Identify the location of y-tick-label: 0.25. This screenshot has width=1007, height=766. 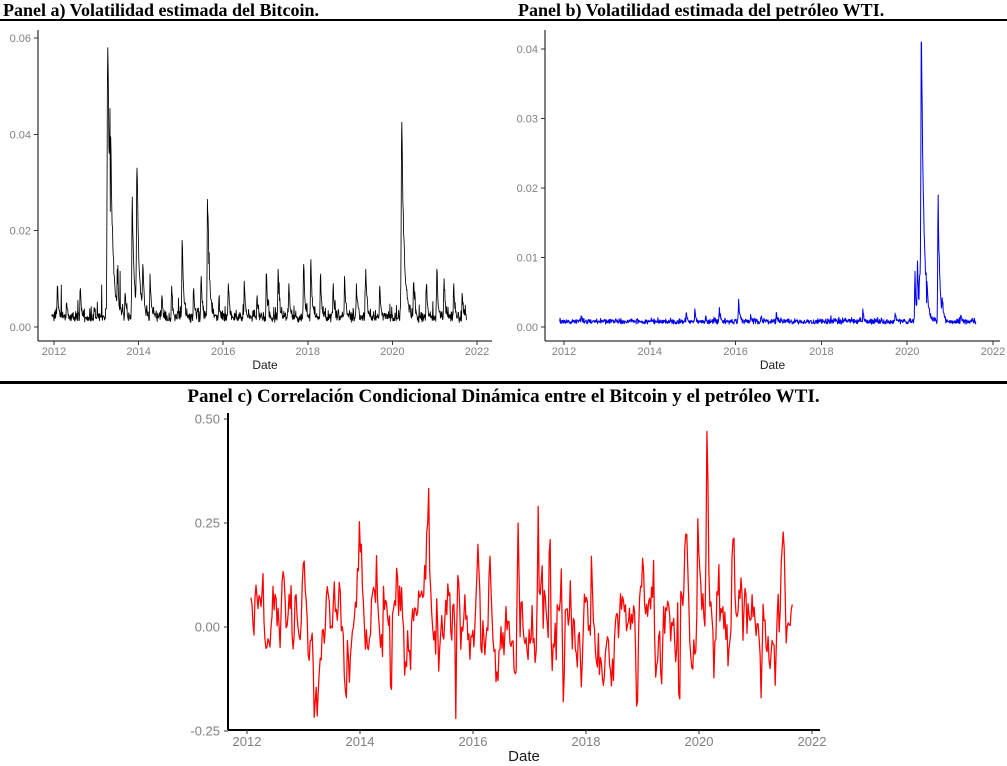
(207, 523).